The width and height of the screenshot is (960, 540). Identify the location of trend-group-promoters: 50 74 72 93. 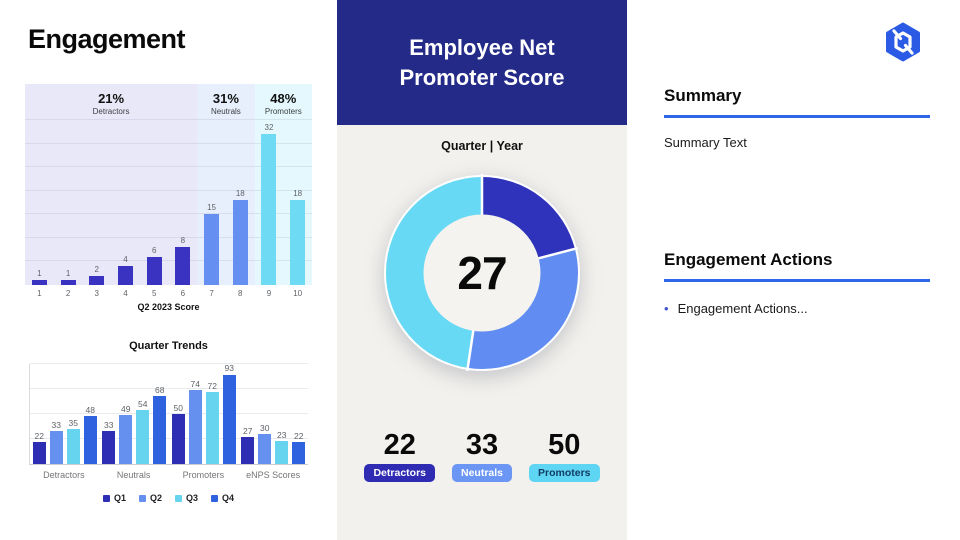
(204, 414).